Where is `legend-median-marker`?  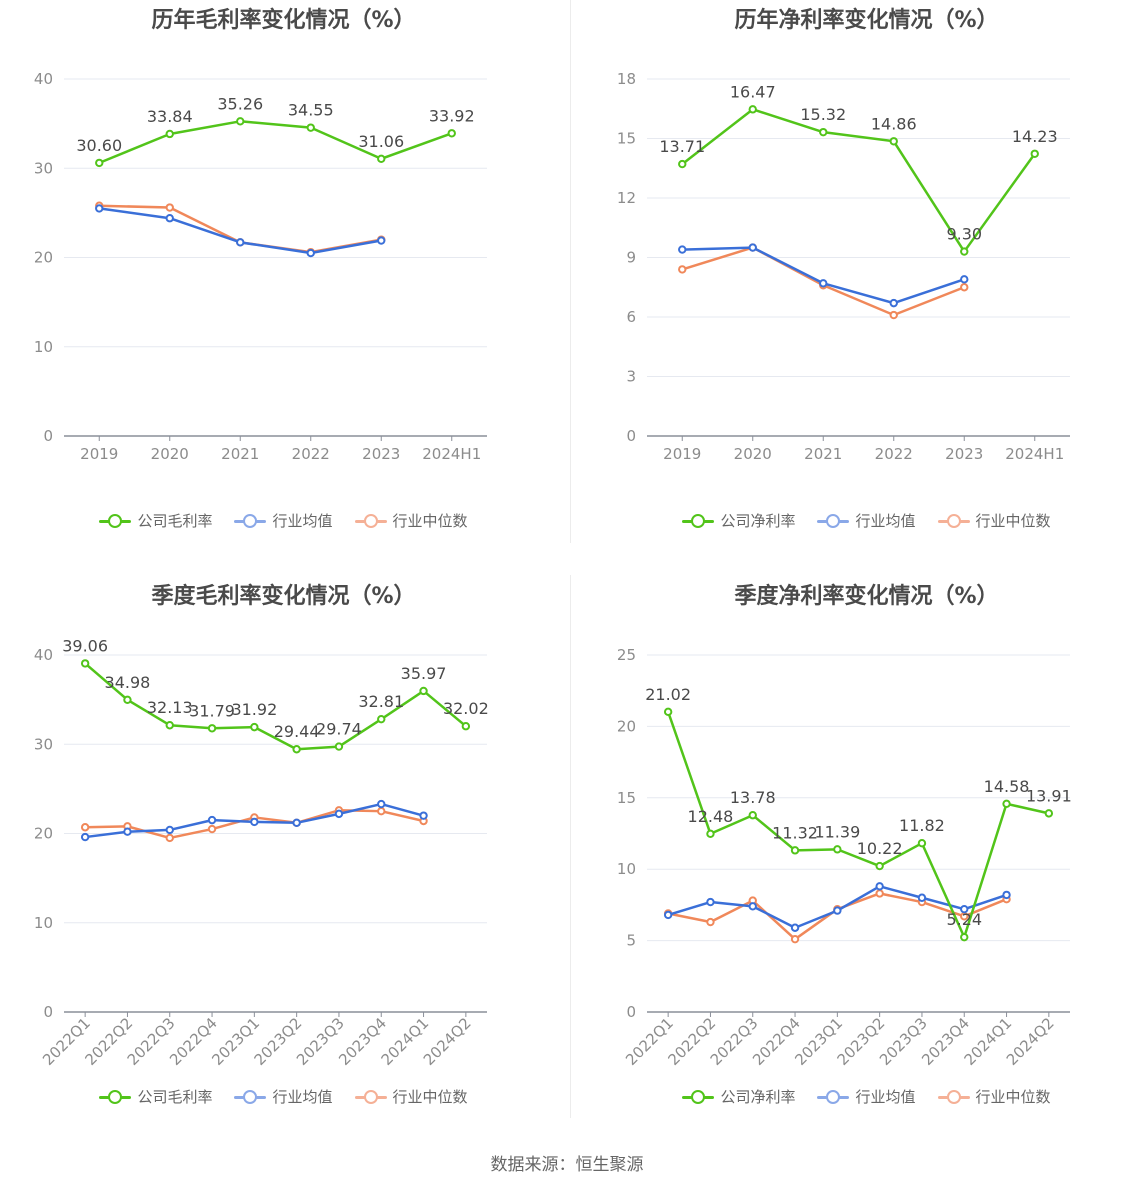 legend-median-marker is located at coordinates (370, 520).